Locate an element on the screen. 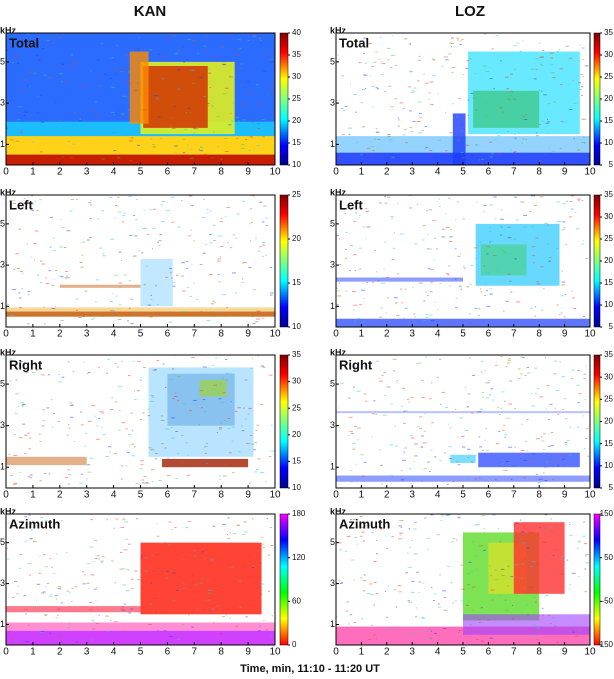 The image size is (614, 679). colorbar-tick-label: 10 is located at coordinates (608, 465).